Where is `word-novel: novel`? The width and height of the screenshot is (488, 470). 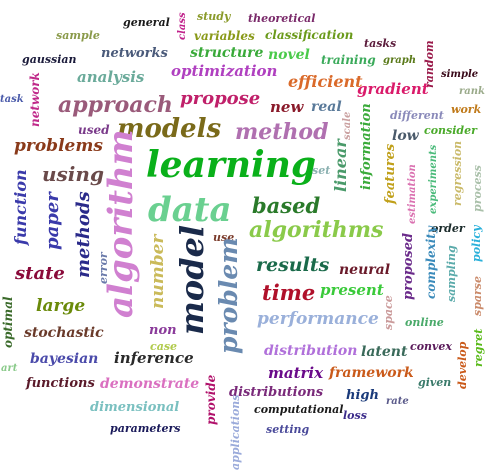
word-novel: novel is located at coordinates (289, 55).